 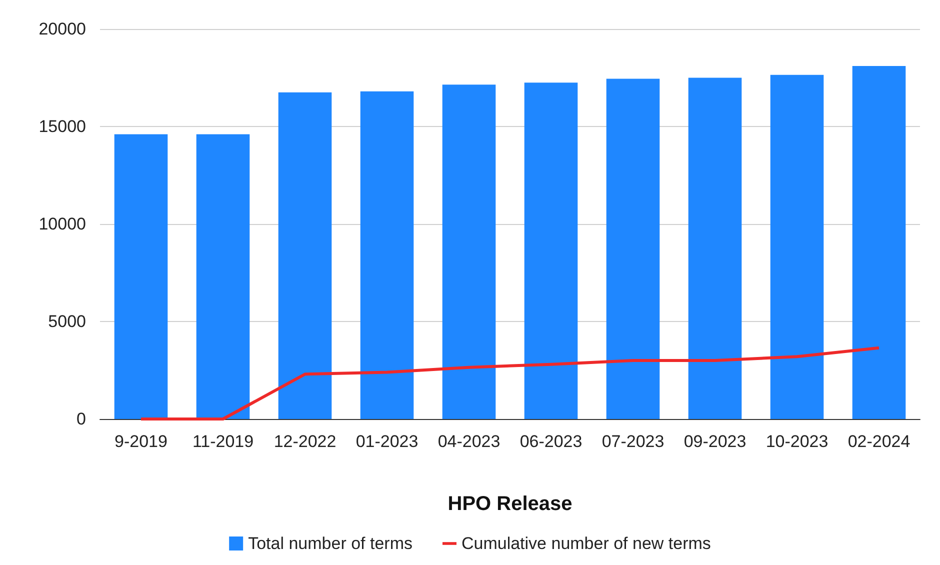 What do you see at coordinates (715, 441) in the screenshot?
I see `x-tick-label: 09-2023` at bounding box center [715, 441].